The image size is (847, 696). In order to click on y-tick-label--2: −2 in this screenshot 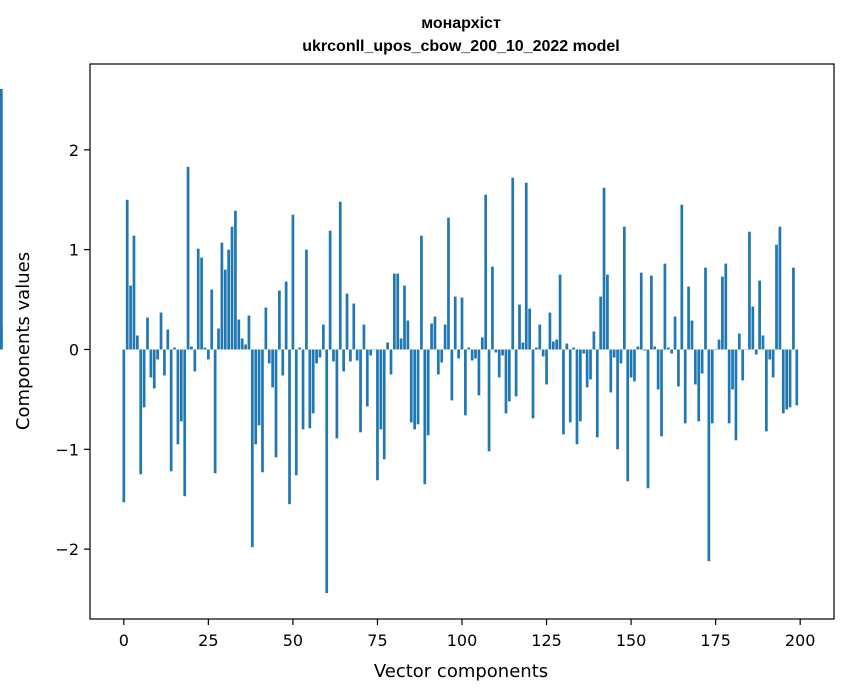, I will do `click(67, 549)`.